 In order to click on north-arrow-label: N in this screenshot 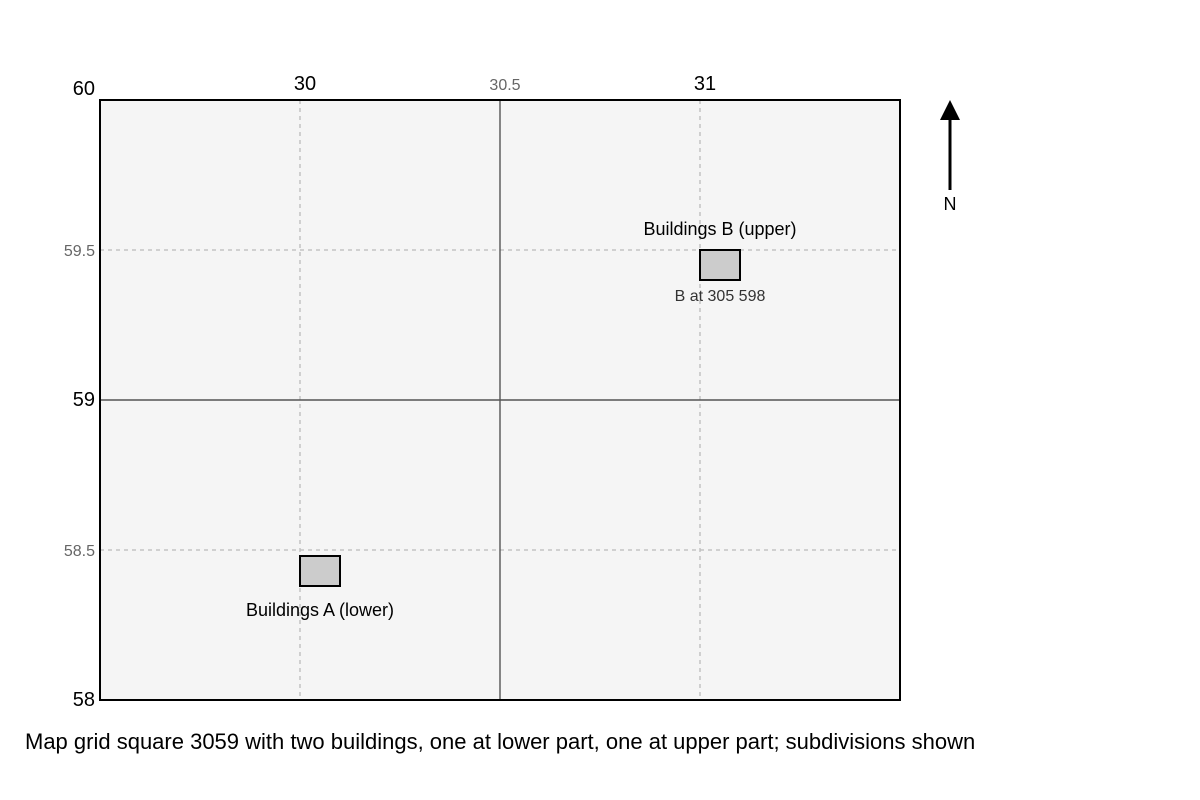, I will do `click(950, 204)`.